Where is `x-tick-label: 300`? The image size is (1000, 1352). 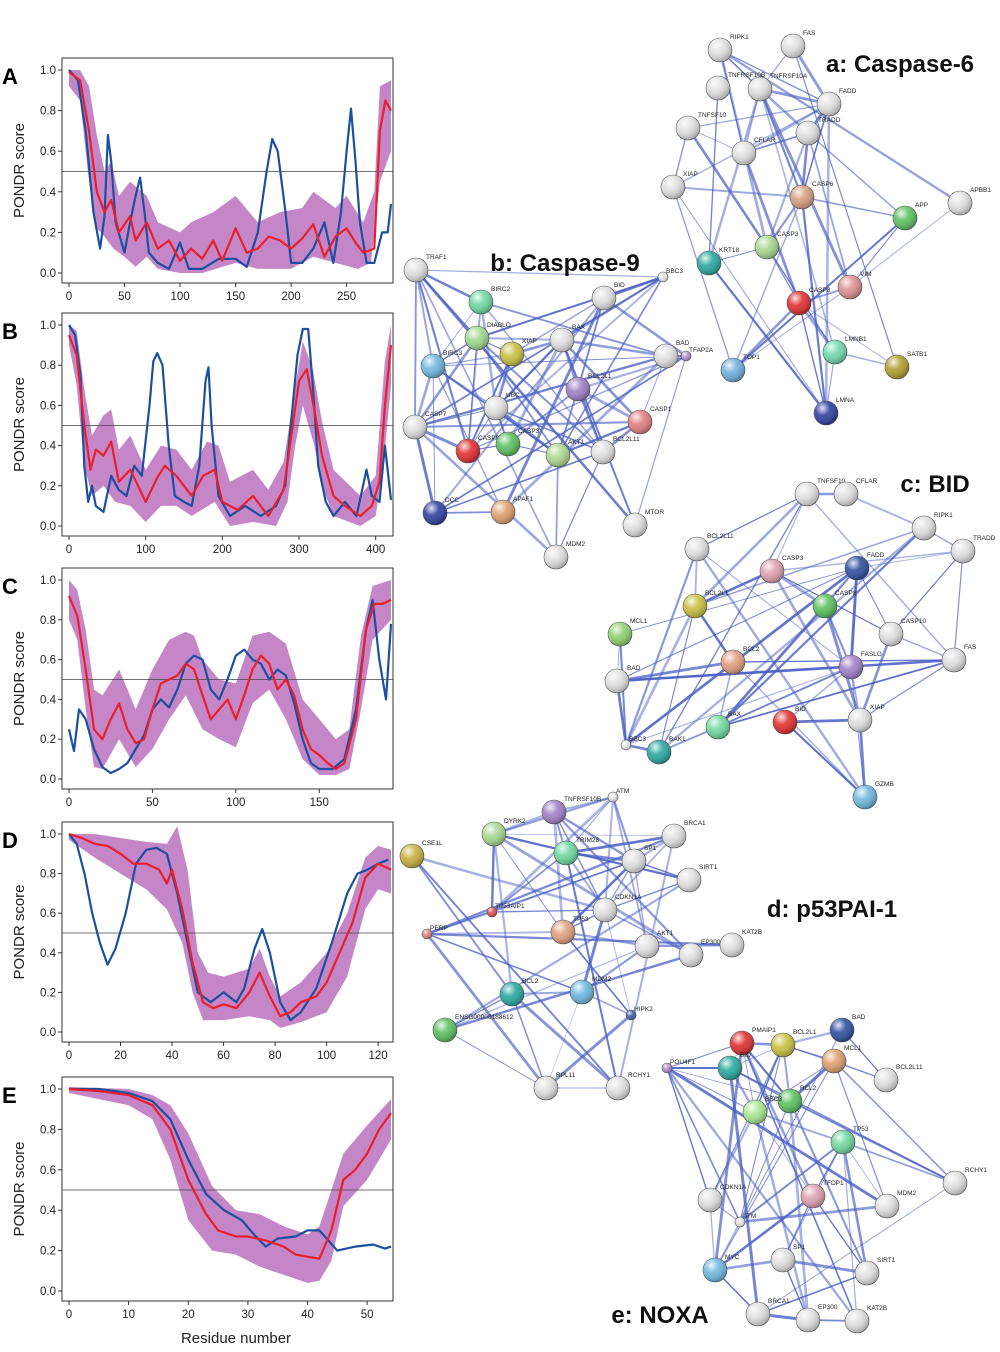
x-tick-label: 300 is located at coordinates (298, 550).